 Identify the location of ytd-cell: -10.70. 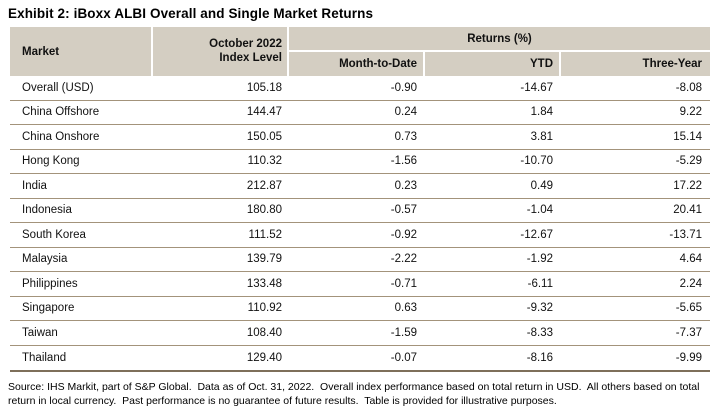
(536, 161).